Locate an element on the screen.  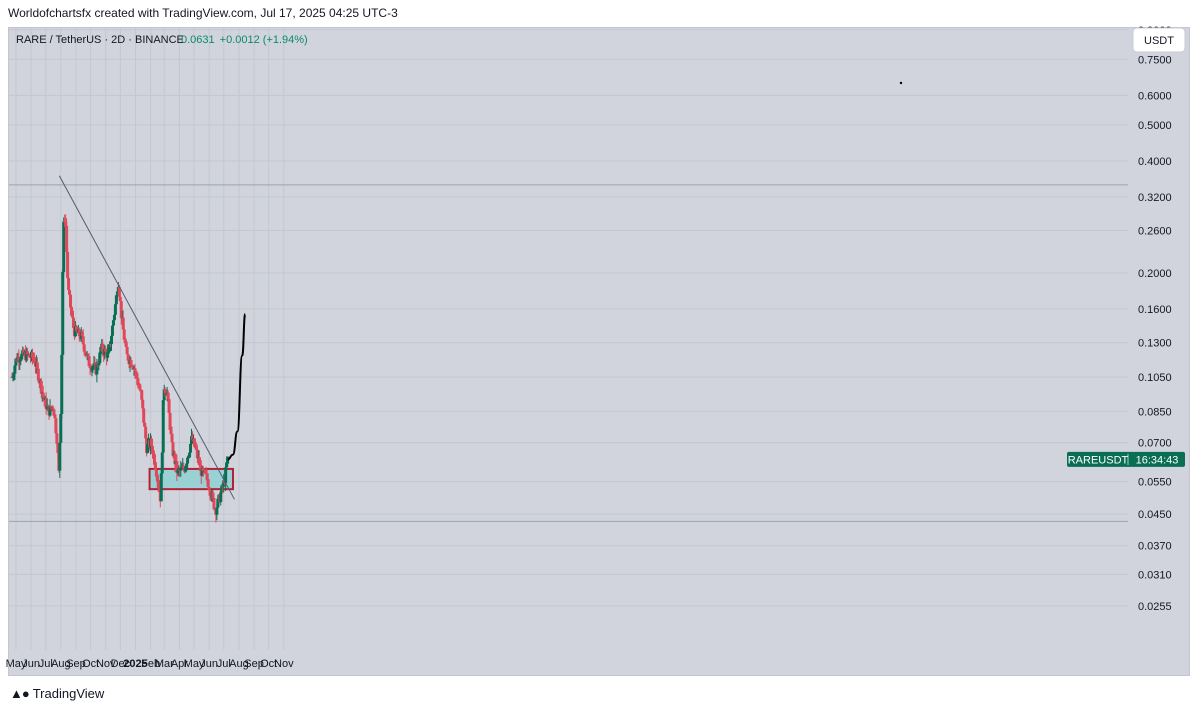
stray-dot is located at coordinates (901, 83).